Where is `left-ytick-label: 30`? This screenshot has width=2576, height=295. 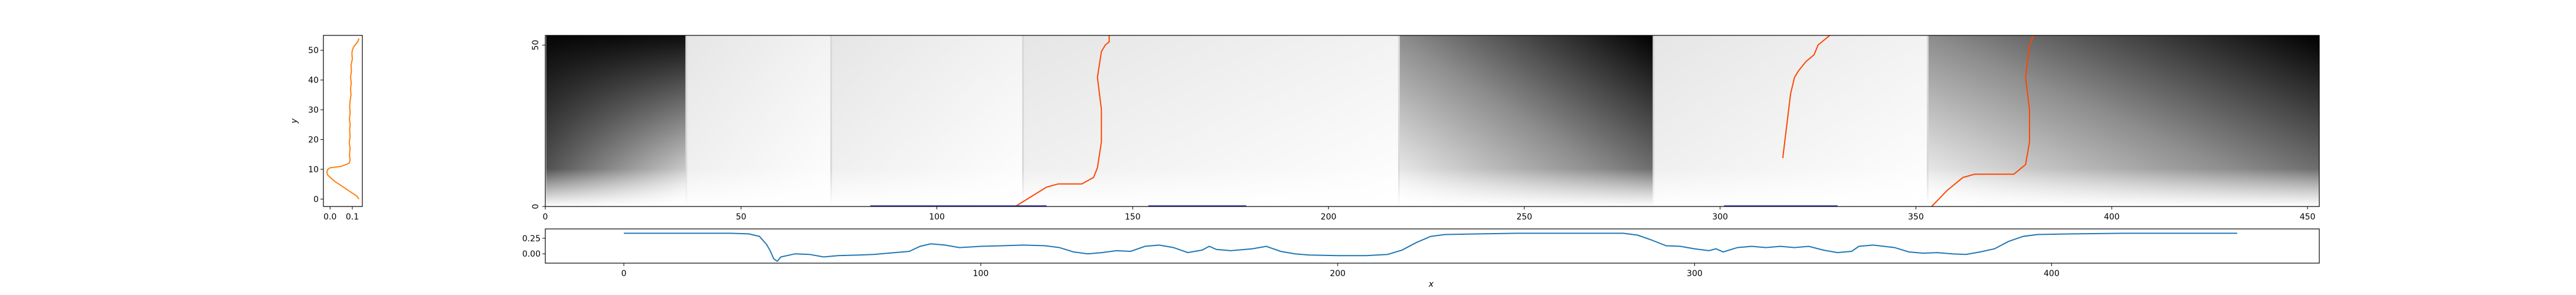
left-ytick-label: 30 is located at coordinates (313, 110).